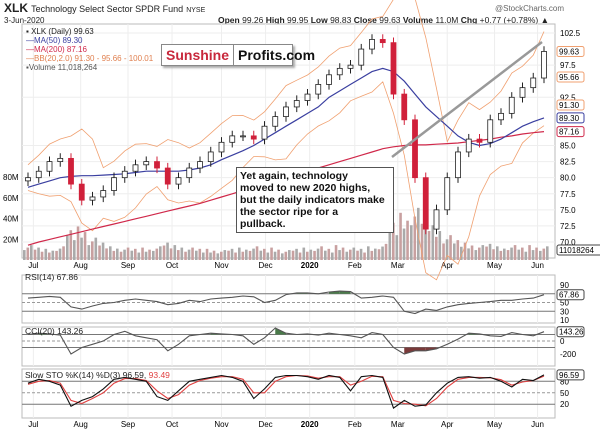 This screenshot has width=600, height=431. Describe the element at coordinates (11, 219) in the screenshot. I see `volume-tick: 40M` at that location.